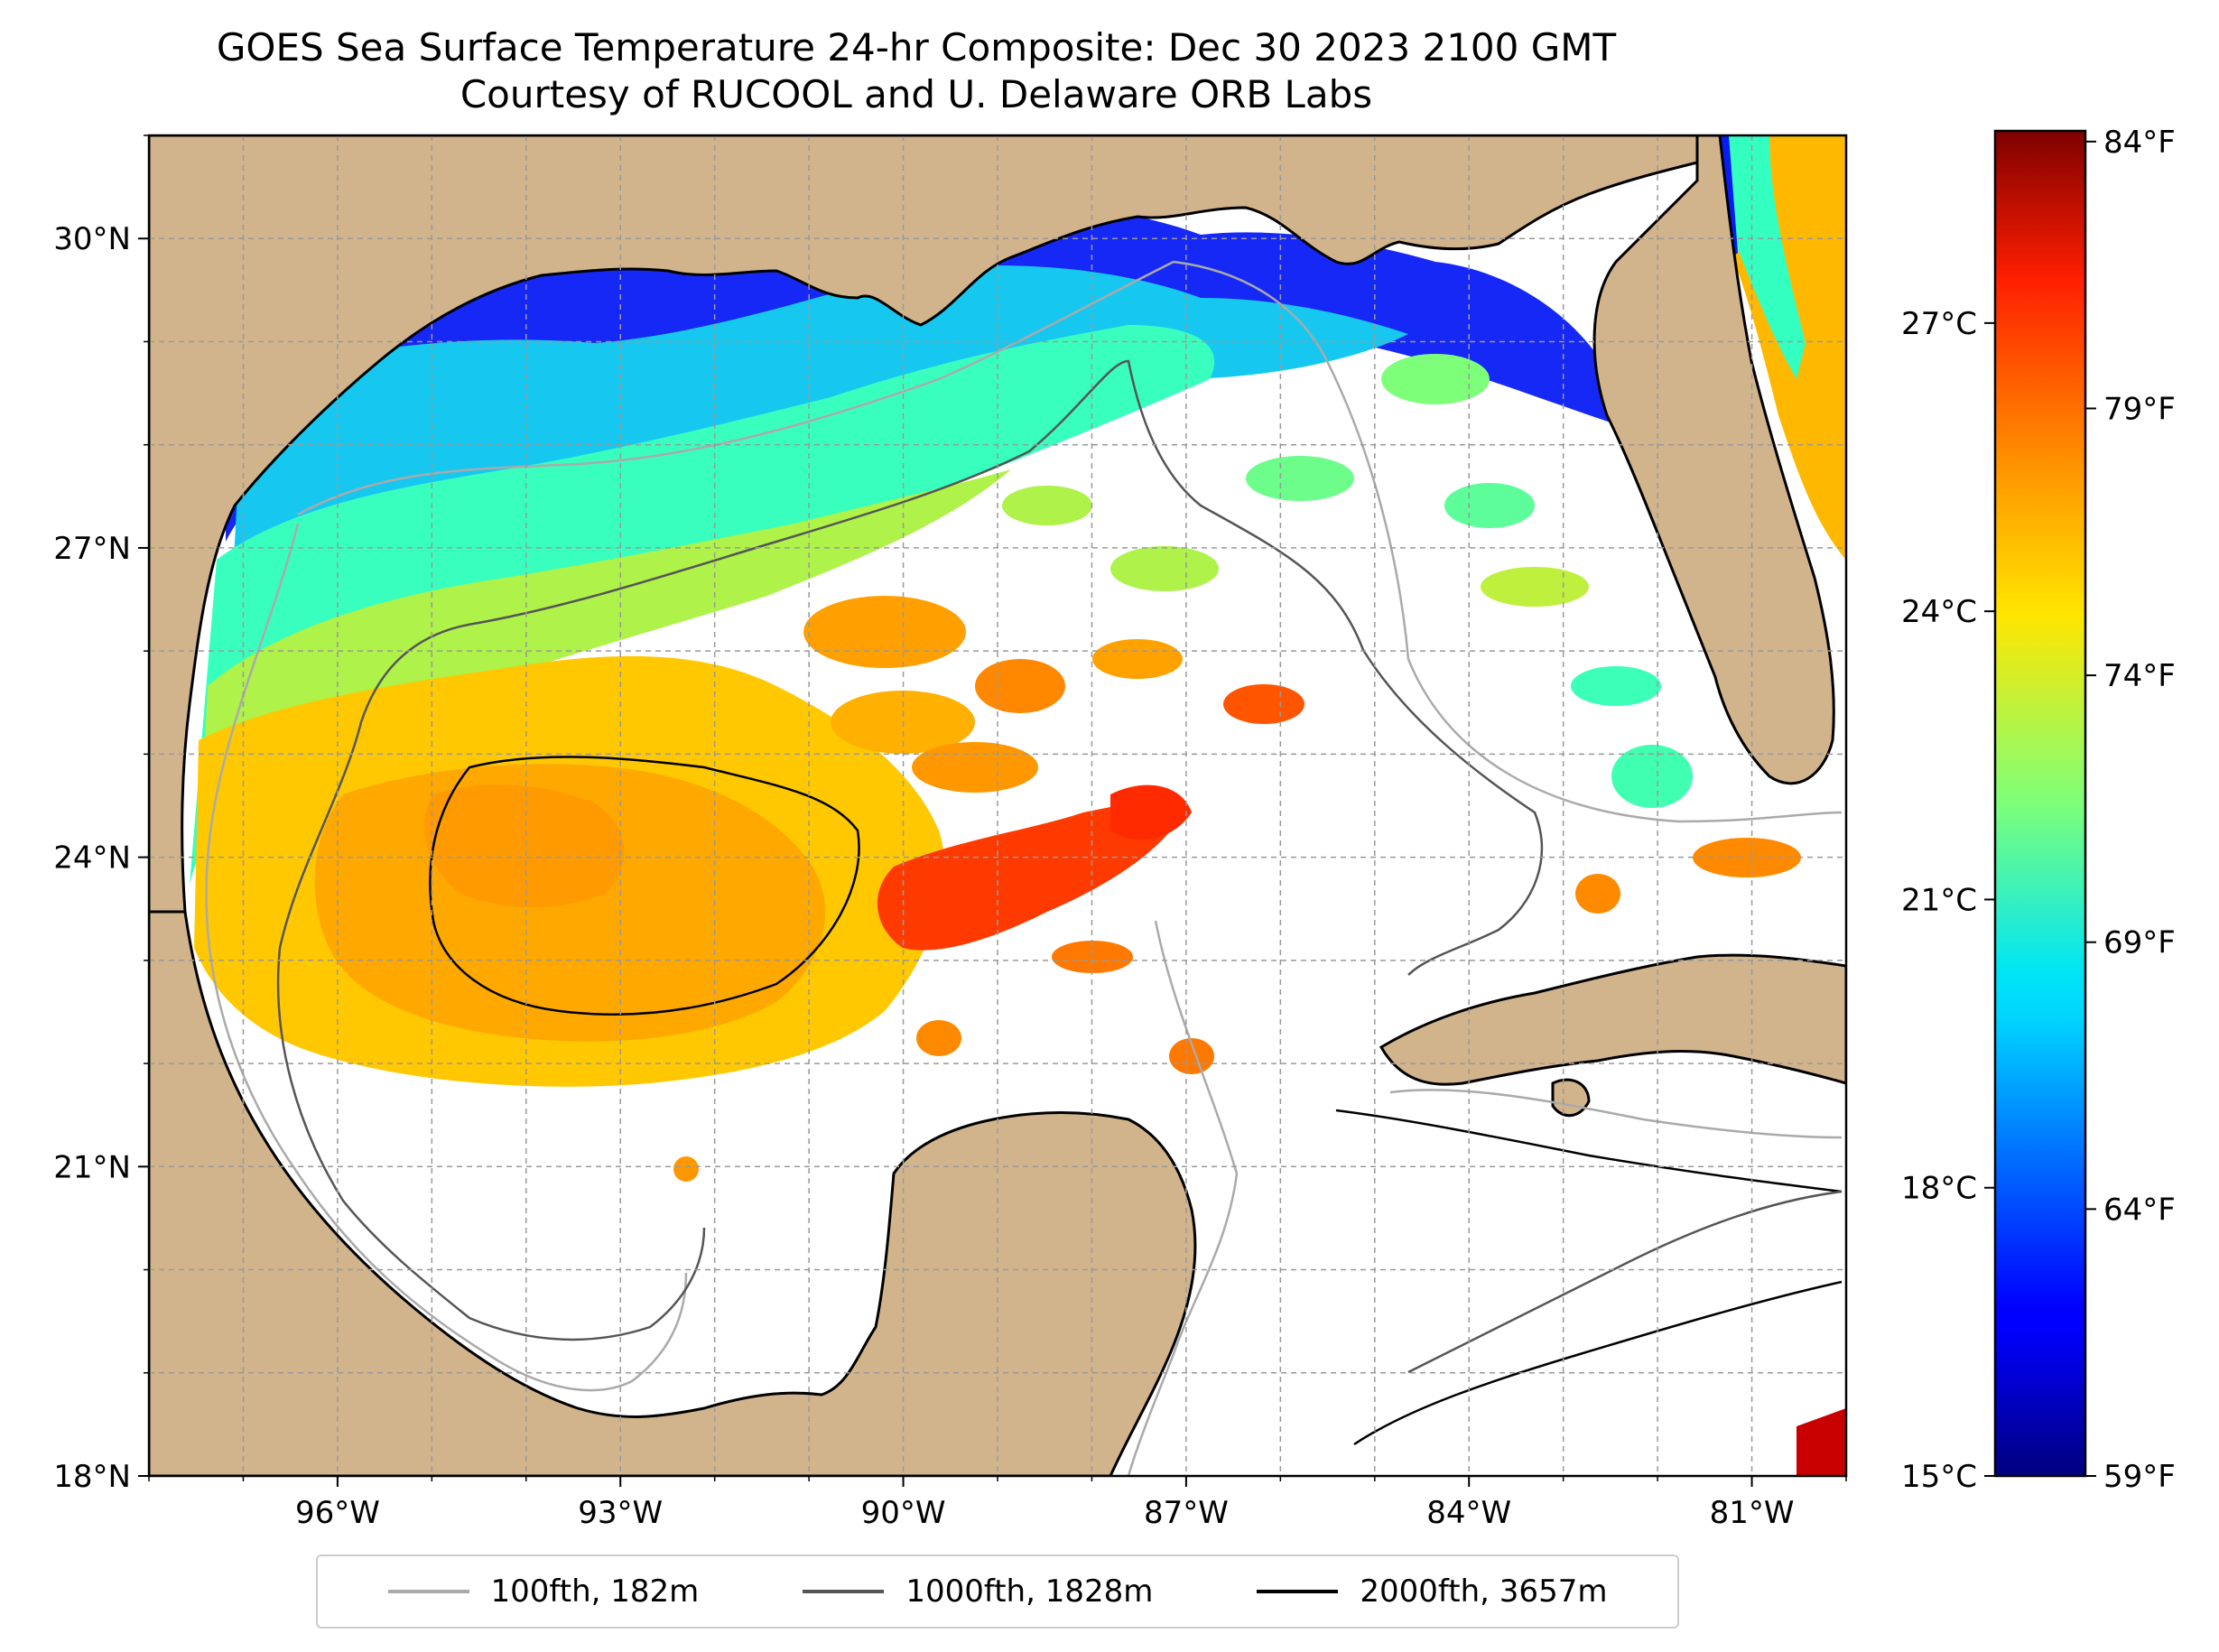 This screenshot has height=1652, width=2219. What do you see at coordinates (2139, 1210) in the screenshot?
I see `fahrenheit-tick-label: 64°F` at bounding box center [2139, 1210].